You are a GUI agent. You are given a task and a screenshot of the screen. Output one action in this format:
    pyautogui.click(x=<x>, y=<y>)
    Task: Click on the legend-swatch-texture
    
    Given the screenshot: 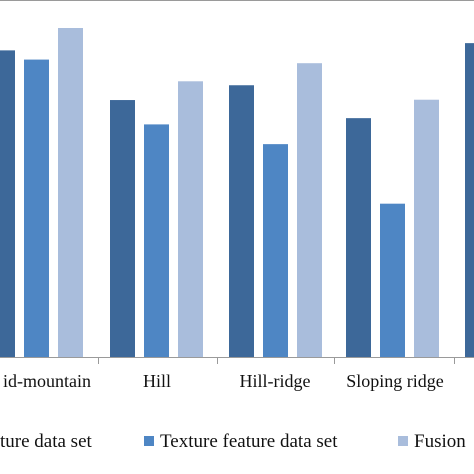 What is the action you would take?
    pyautogui.click(x=149, y=441)
    